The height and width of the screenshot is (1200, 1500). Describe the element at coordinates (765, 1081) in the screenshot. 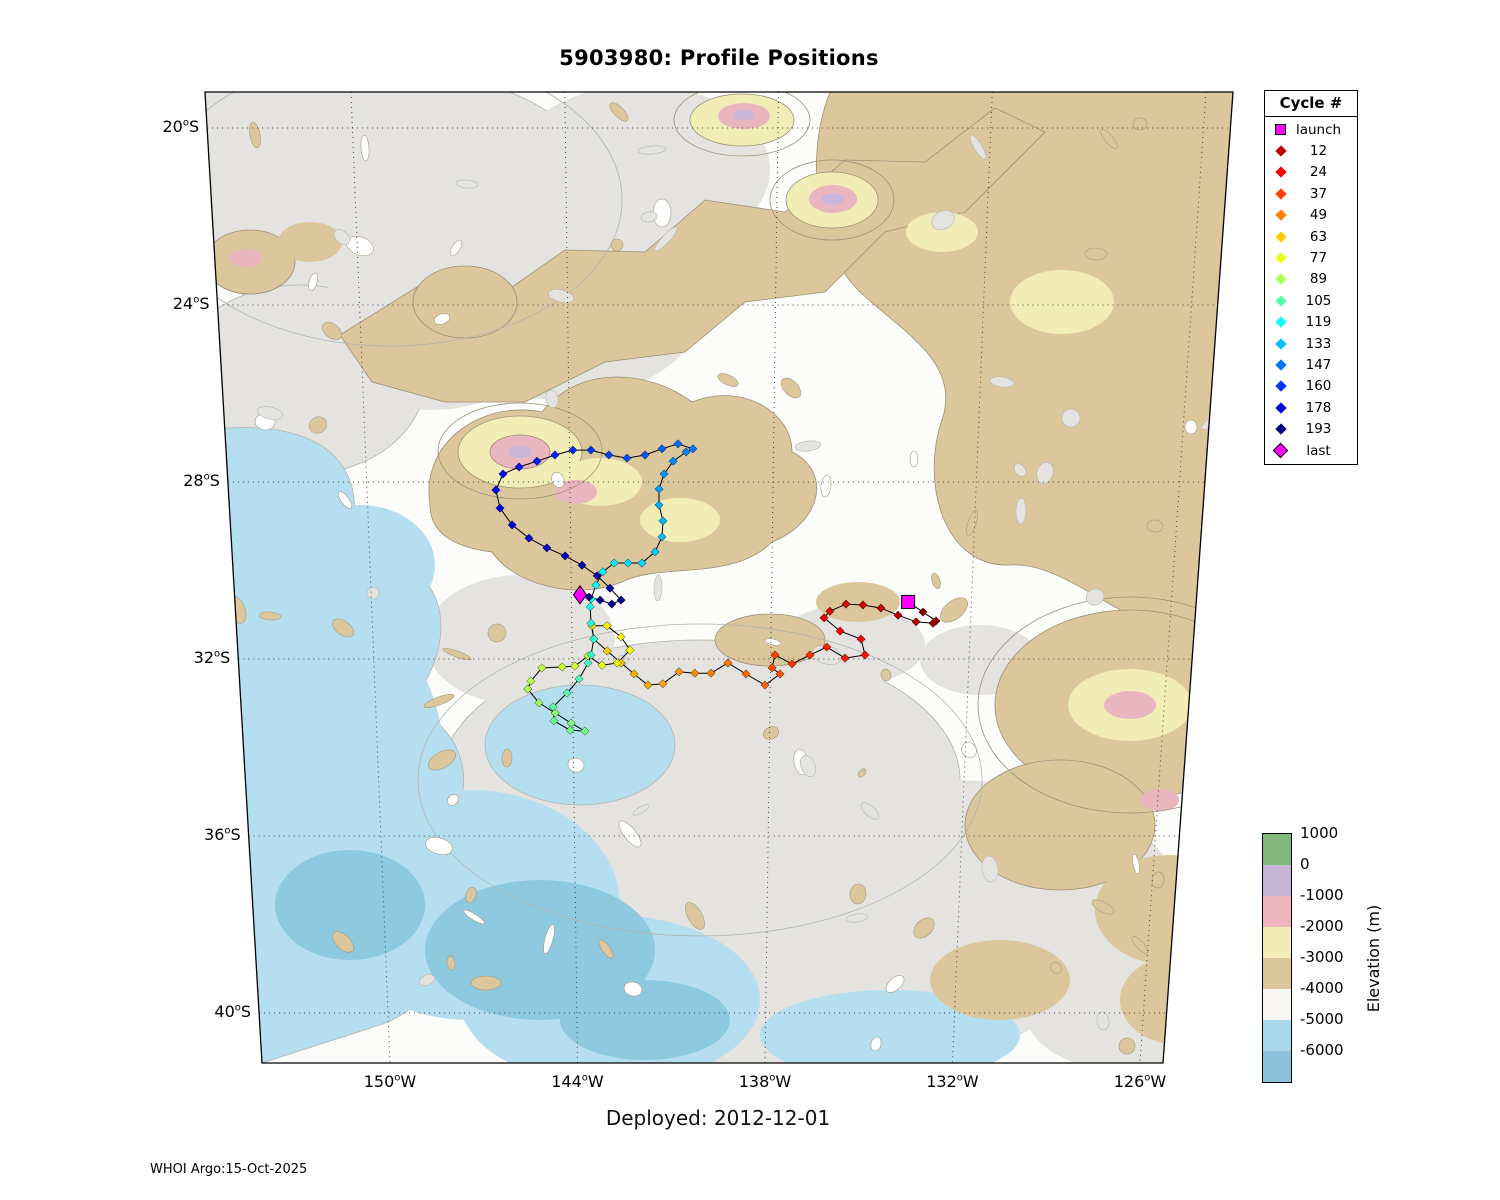

I see `lon-tick-label: 138oW` at that location.